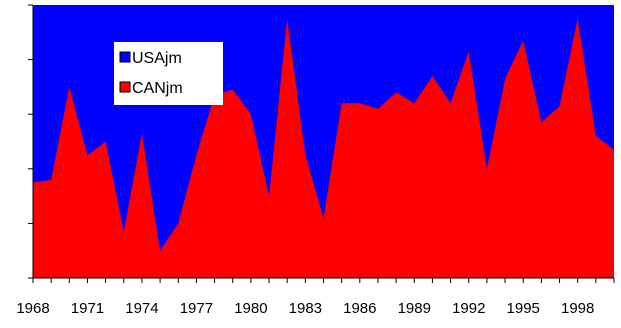  Describe the element at coordinates (323, 280) in the screenshot. I see `x-axis-ticks` at that location.